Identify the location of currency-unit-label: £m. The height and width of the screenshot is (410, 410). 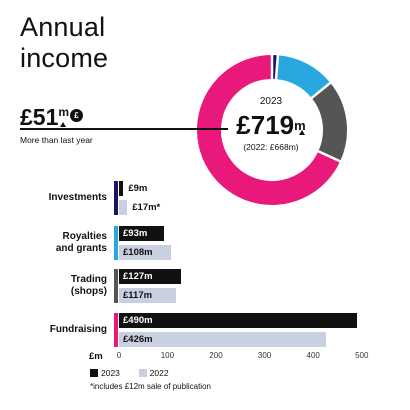
(96, 356).